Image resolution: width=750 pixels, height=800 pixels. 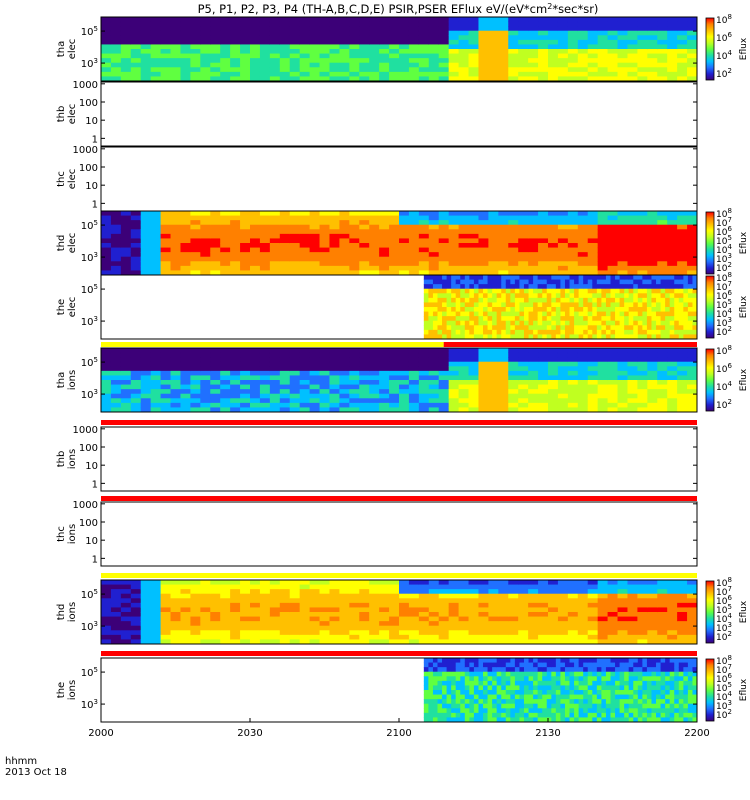 What do you see at coordinates (85, 505) in the screenshot?
I see `y-tick-label: 1000` at bounding box center [85, 505].